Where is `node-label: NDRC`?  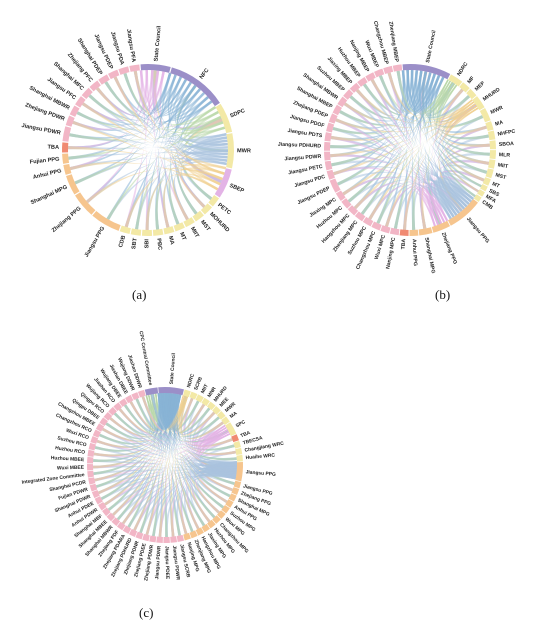 node-label: NDRC is located at coordinates (462, 69).